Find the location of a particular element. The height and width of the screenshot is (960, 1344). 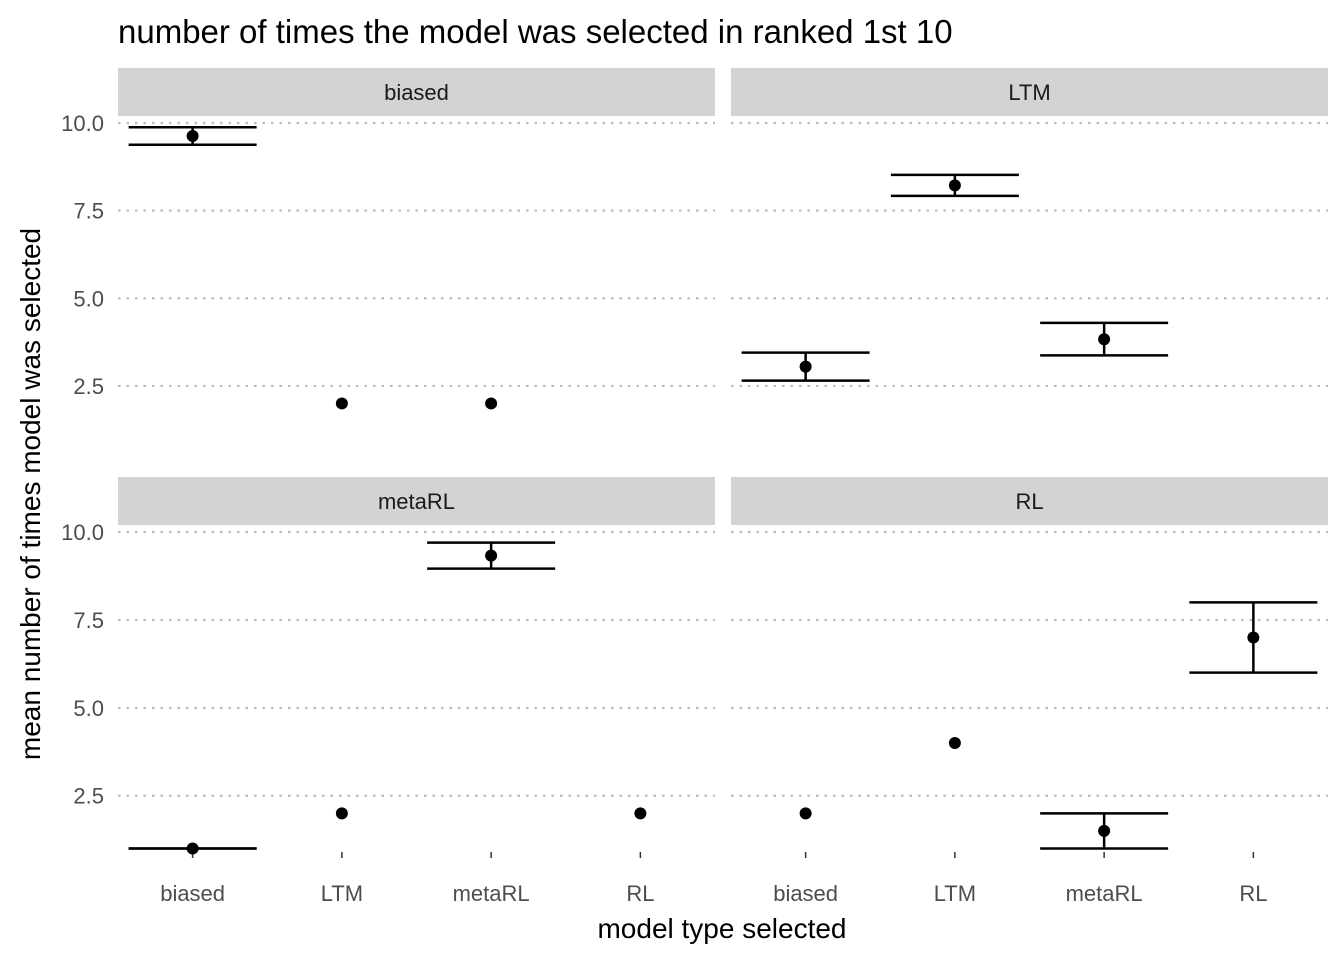

point-rl-rl is located at coordinates (1253, 637).